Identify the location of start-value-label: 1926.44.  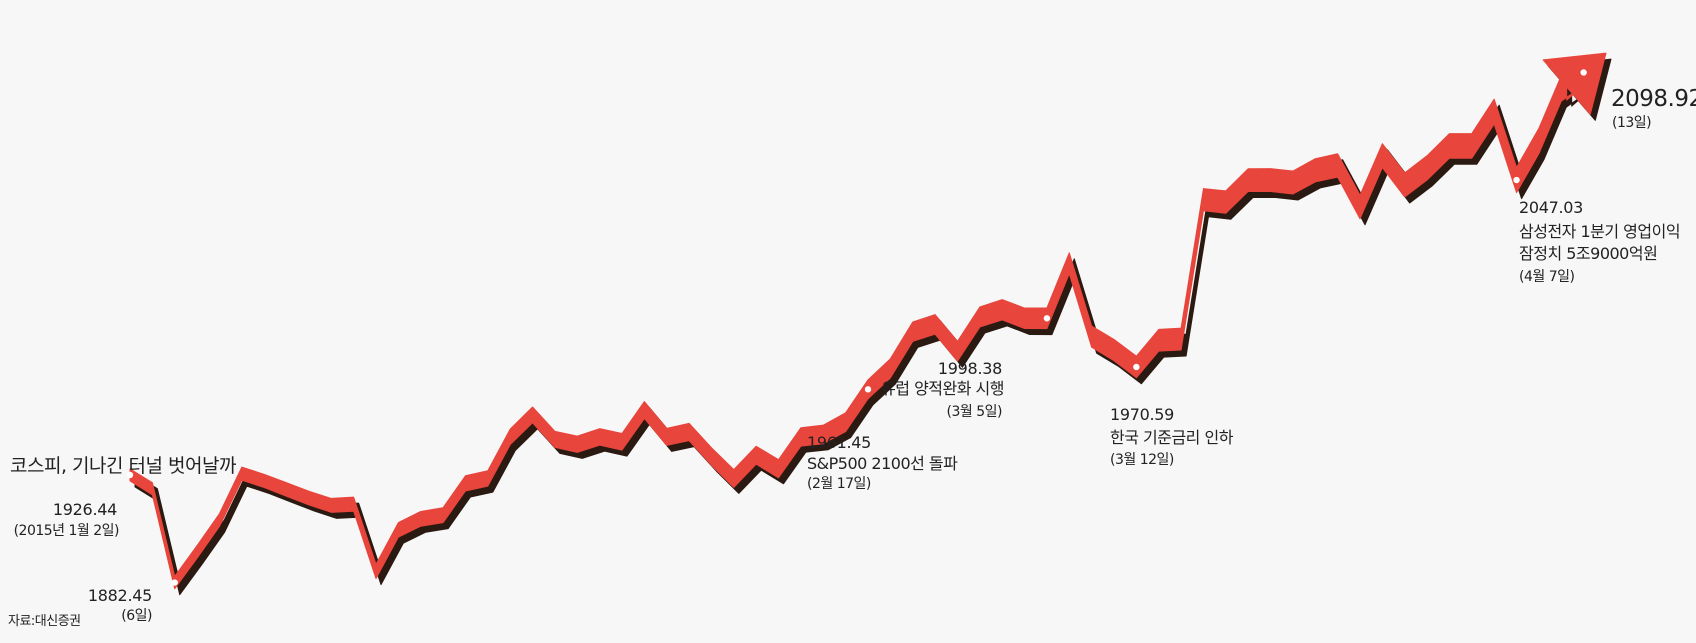
(85, 509).